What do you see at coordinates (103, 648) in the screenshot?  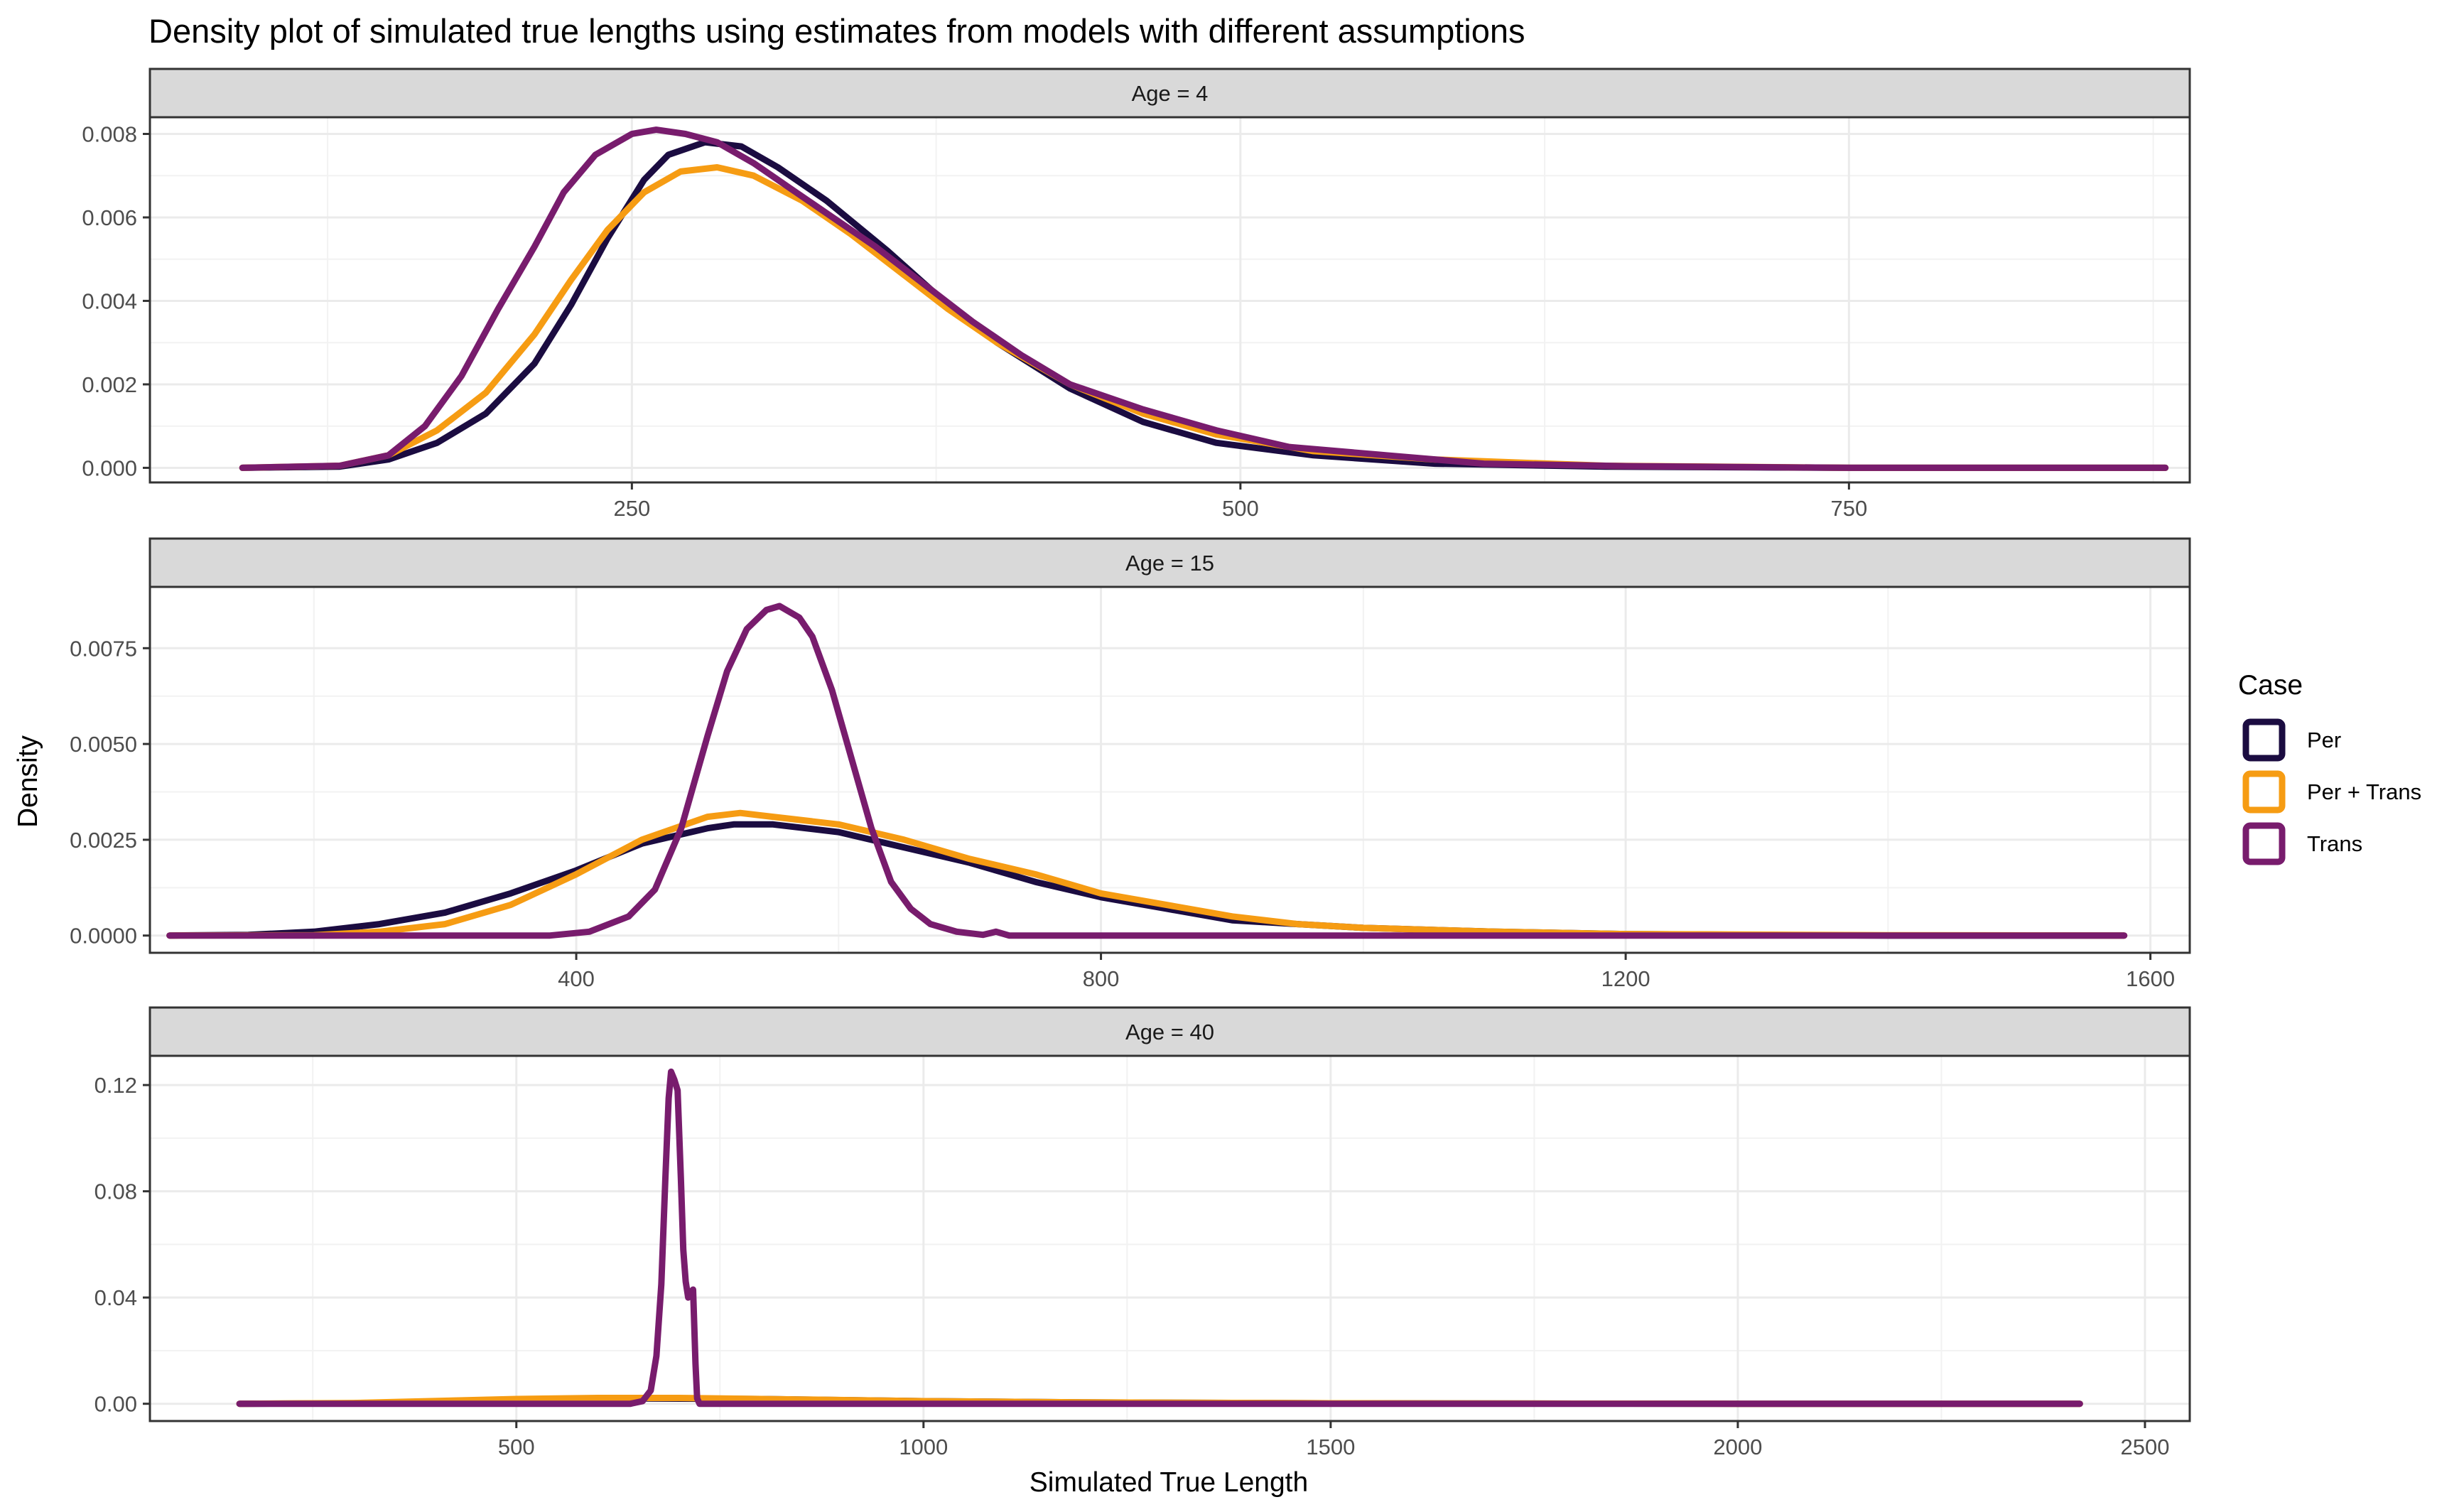 I see `y-tick-label: 0.0075` at bounding box center [103, 648].